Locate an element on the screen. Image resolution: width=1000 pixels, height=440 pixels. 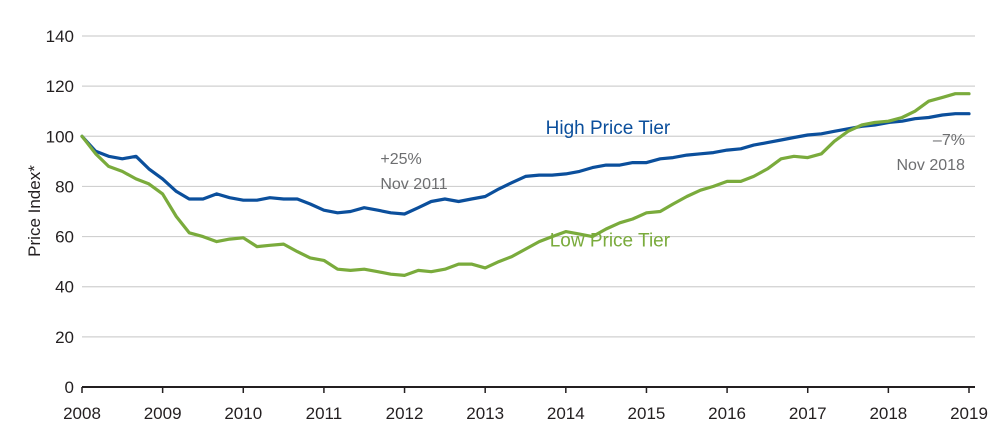
y-tick-label: 80 is located at coordinates (64, 186).